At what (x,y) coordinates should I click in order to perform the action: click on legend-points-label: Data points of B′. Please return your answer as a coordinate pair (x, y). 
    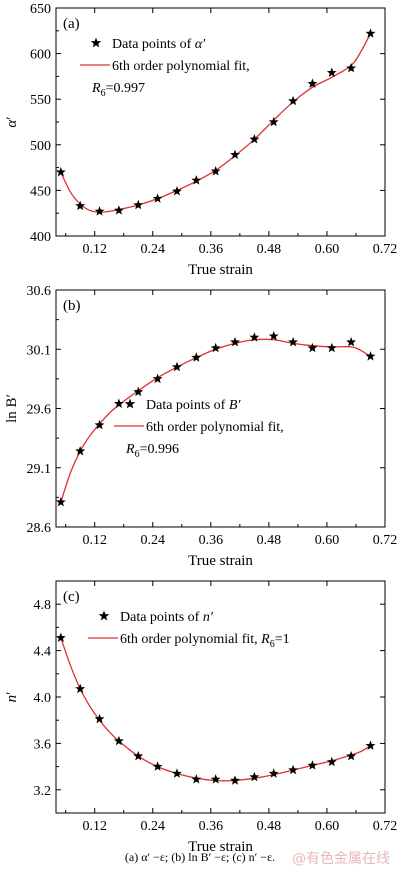
    Looking at the image, I should click on (193, 405).